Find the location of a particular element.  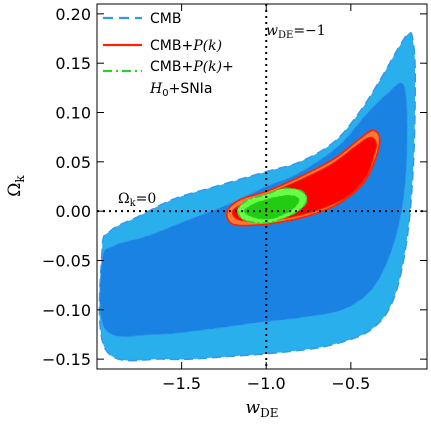

horizontal-reference-label: Ωk=0 is located at coordinates (137, 200).